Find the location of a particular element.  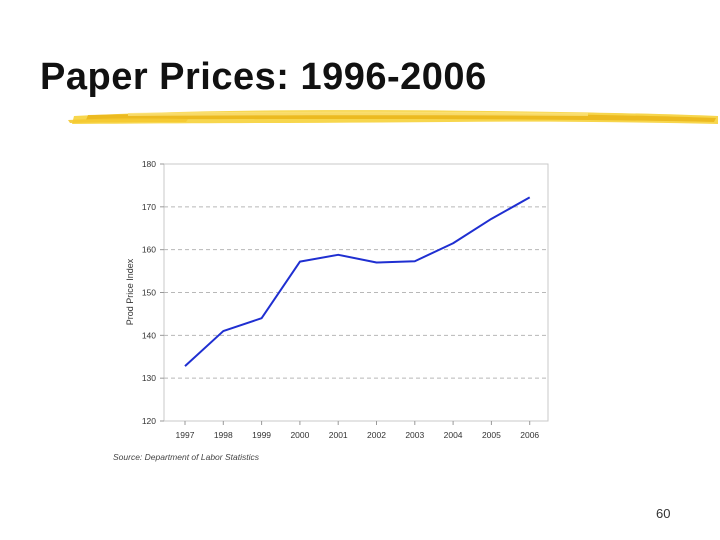

y-tick-label: 160 is located at coordinates (149, 250).